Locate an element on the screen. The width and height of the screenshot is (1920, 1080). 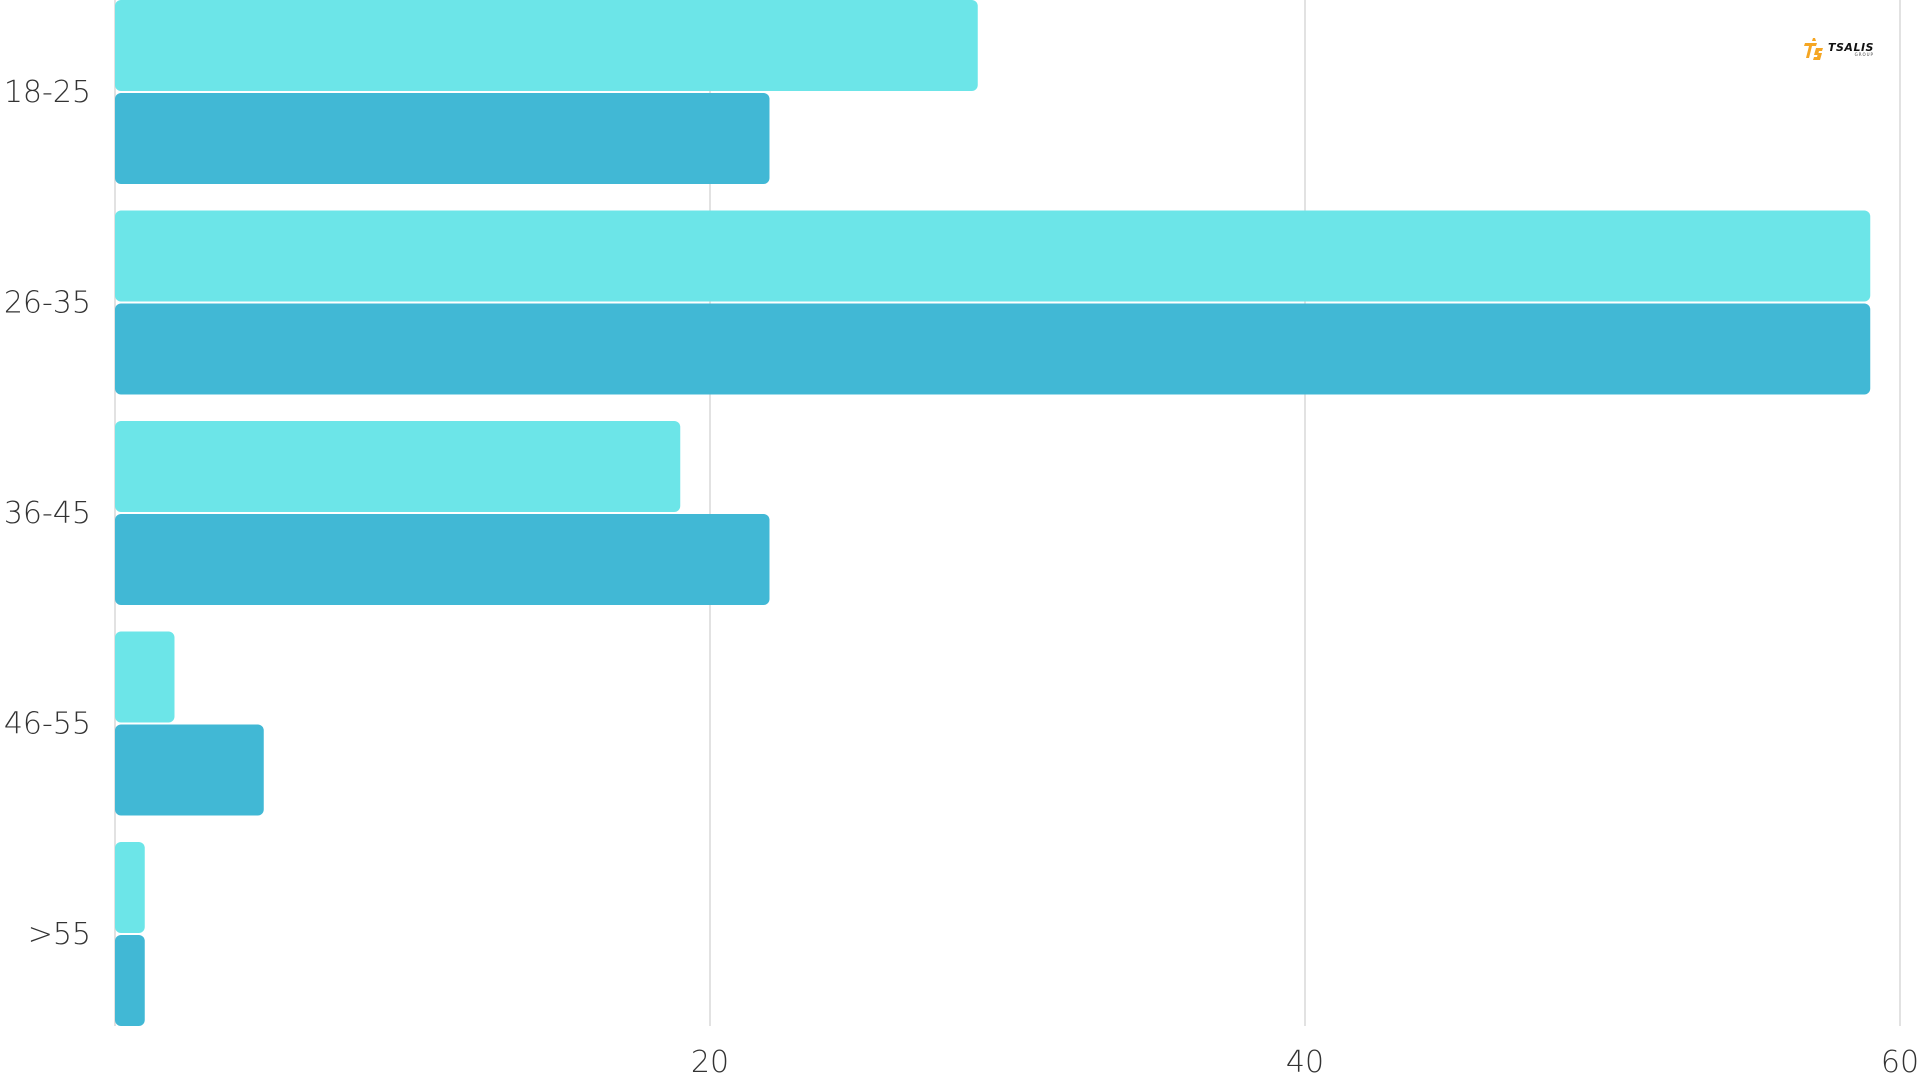
category-label: 26-35 is located at coordinates (47, 303).